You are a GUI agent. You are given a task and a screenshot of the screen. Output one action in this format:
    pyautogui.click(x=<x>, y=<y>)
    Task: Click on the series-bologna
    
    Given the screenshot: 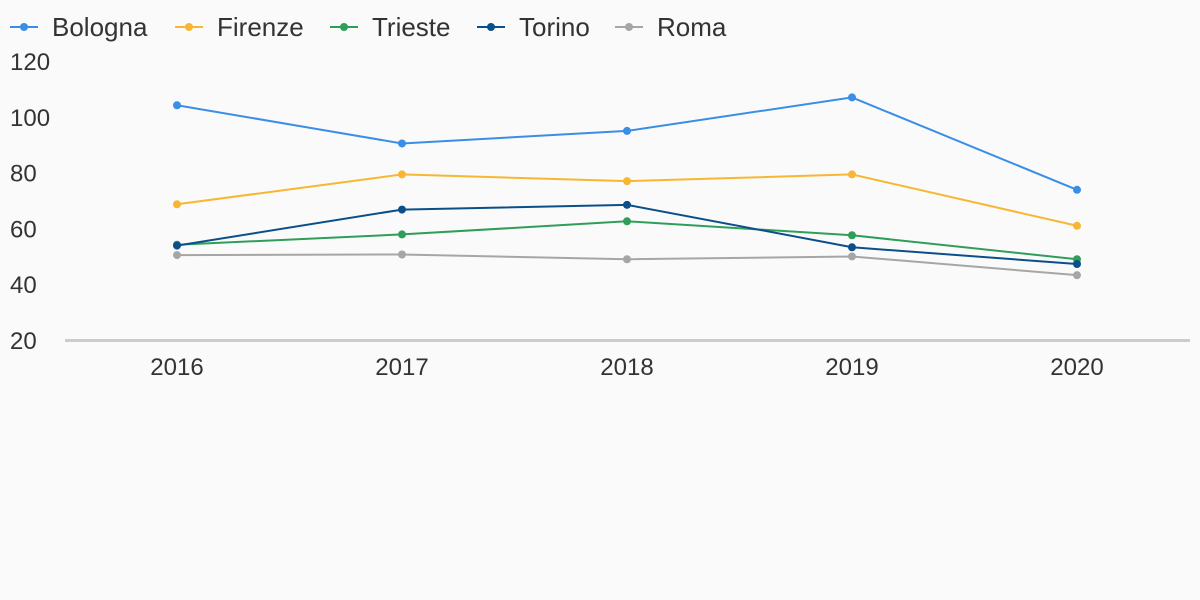 What is the action you would take?
    pyautogui.click(x=627, y=143)
    